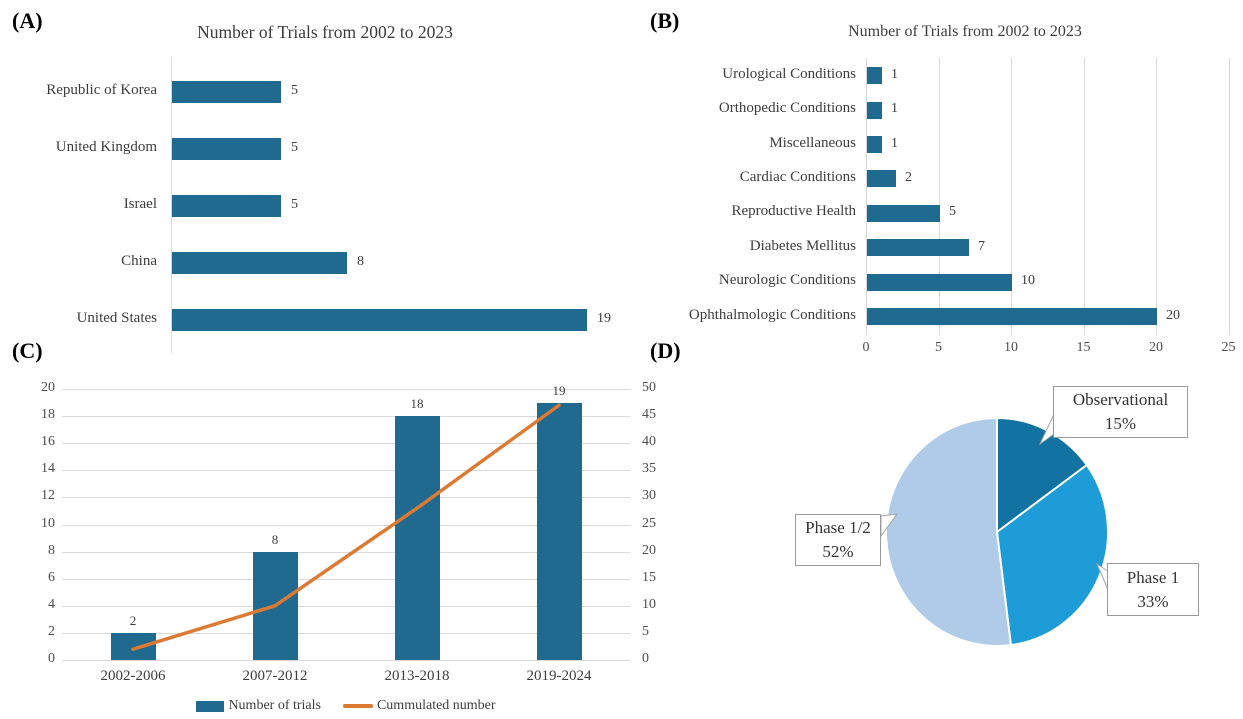 The height and width of the screenshot is (719, 1243). I want to click on panel-label-a: (A), so click(27, 20).